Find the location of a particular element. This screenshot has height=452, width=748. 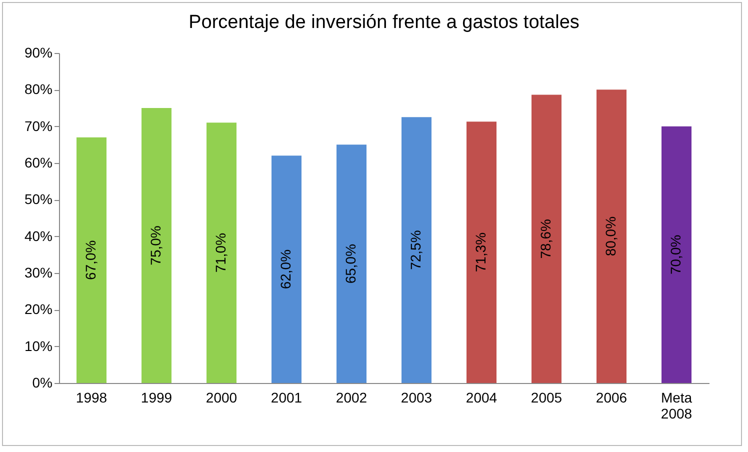

y-tick-label: 60% is located at coordinates (38, 162).